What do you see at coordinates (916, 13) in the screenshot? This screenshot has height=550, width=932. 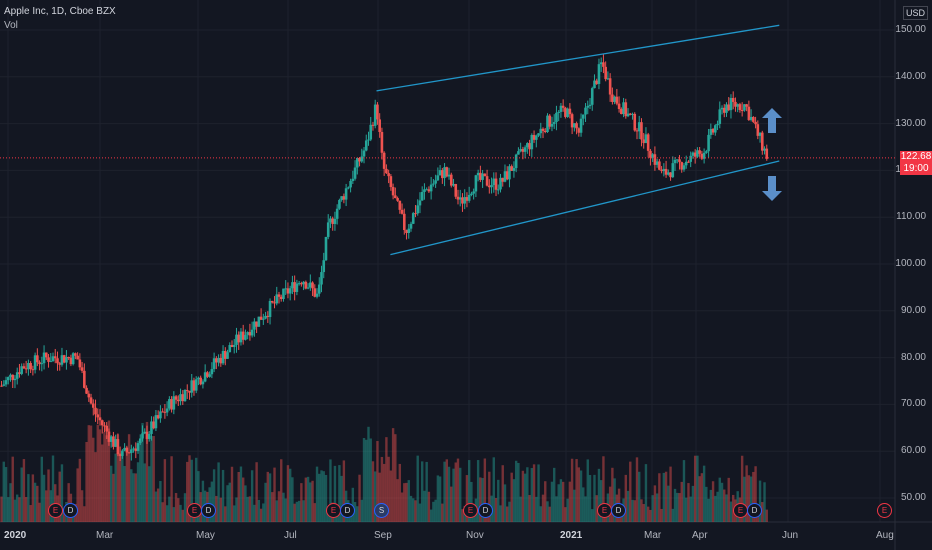 I see `currency-button: USD` at bounding box center [916, 13].